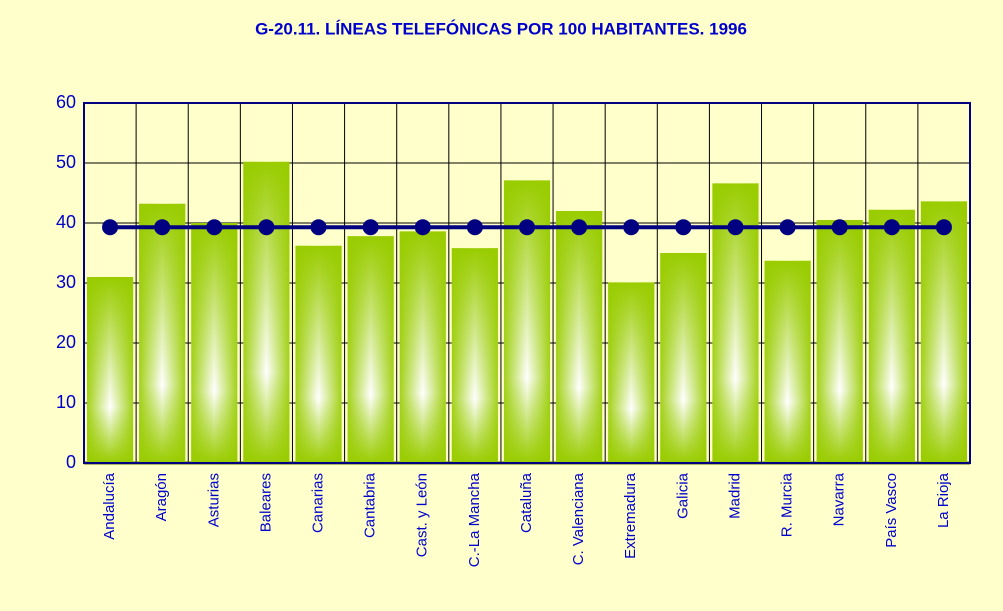 This screenshot has height=611, width=1003. I want to click on x-tick-label: Asturias, so click(213, 500).